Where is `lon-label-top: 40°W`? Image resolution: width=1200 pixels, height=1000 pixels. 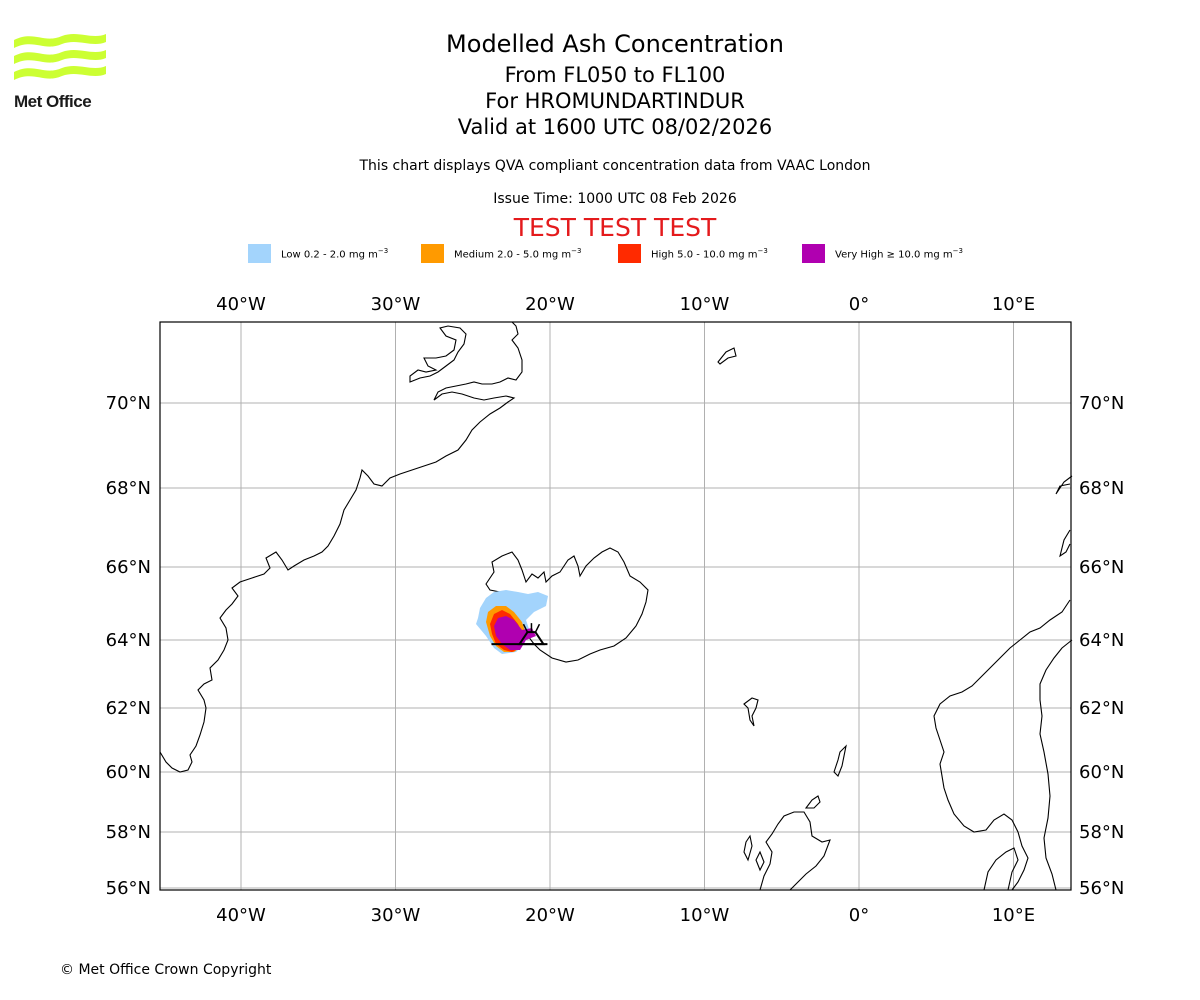 lon-label-top: 40°W is located at coordinates (241, 304).